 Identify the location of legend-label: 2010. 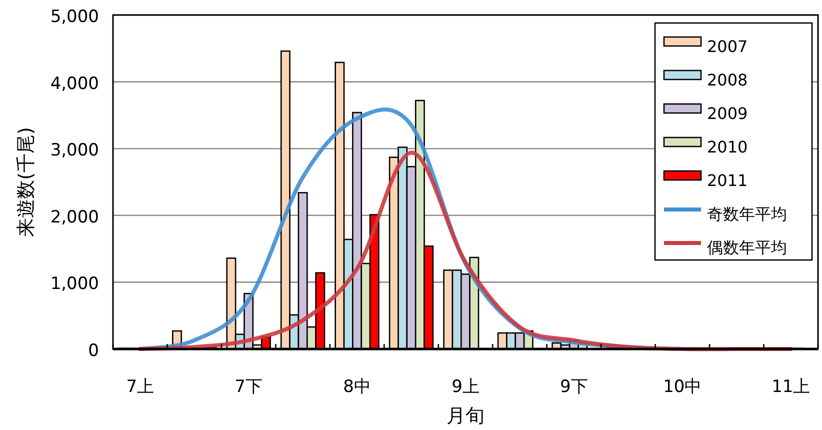
(727, 147).